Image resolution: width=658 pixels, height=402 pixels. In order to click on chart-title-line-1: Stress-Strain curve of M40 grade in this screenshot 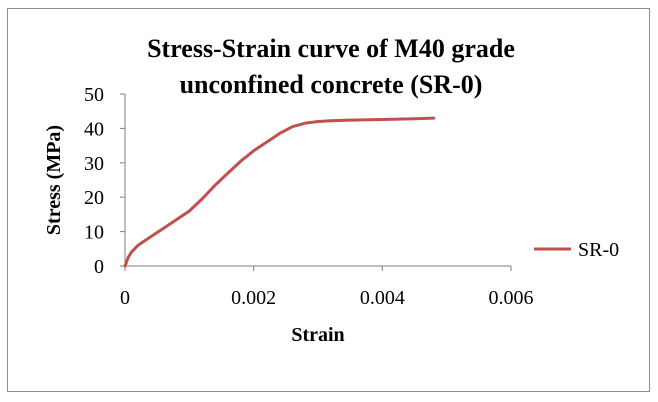, I will do `click(331, 48)`.